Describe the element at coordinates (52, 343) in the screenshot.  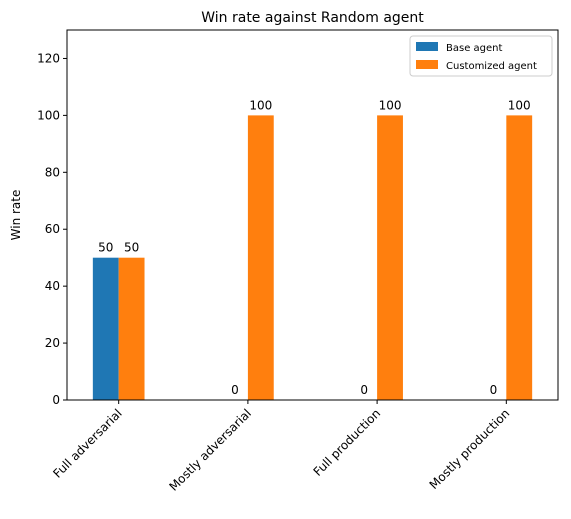
I see `y-tick-label-1: 20` at that location.